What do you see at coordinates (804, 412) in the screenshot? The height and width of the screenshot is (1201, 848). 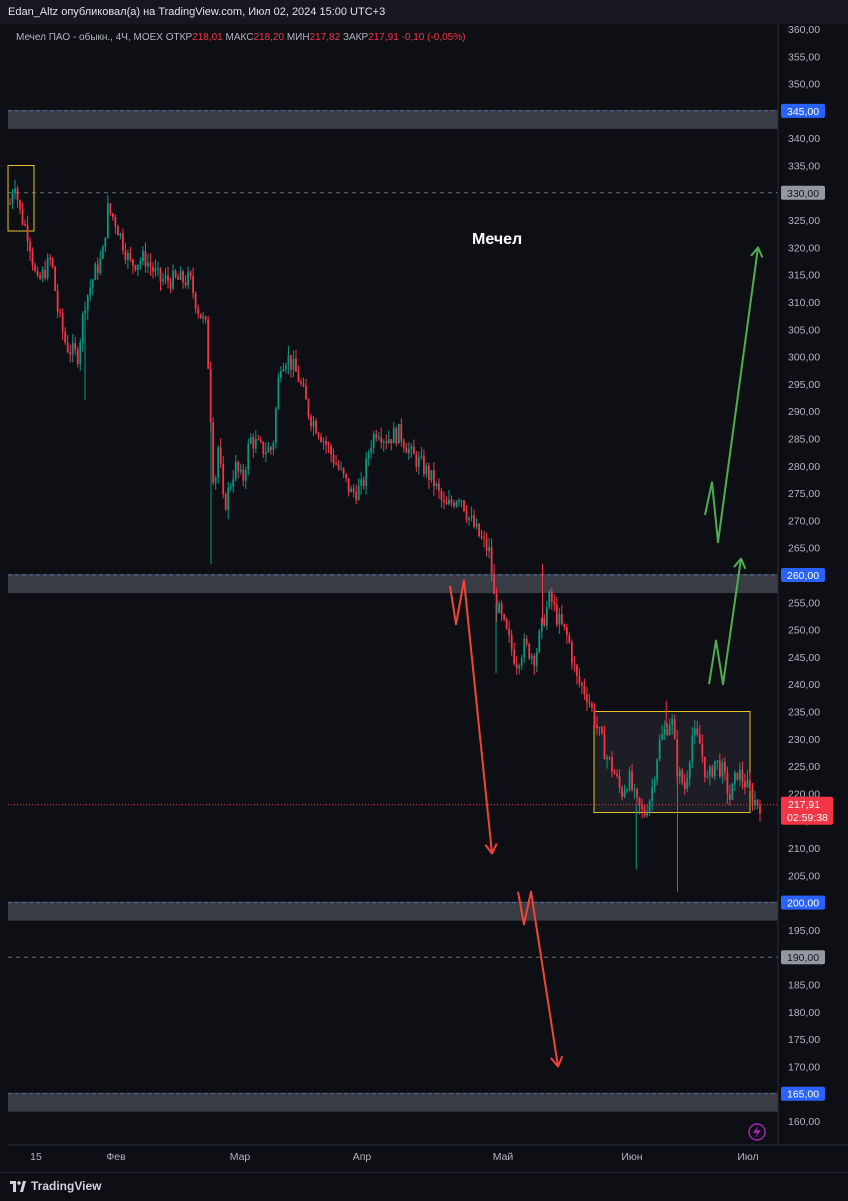 I see `y-tick-label: 290,00` at bounding box center [804, 412].